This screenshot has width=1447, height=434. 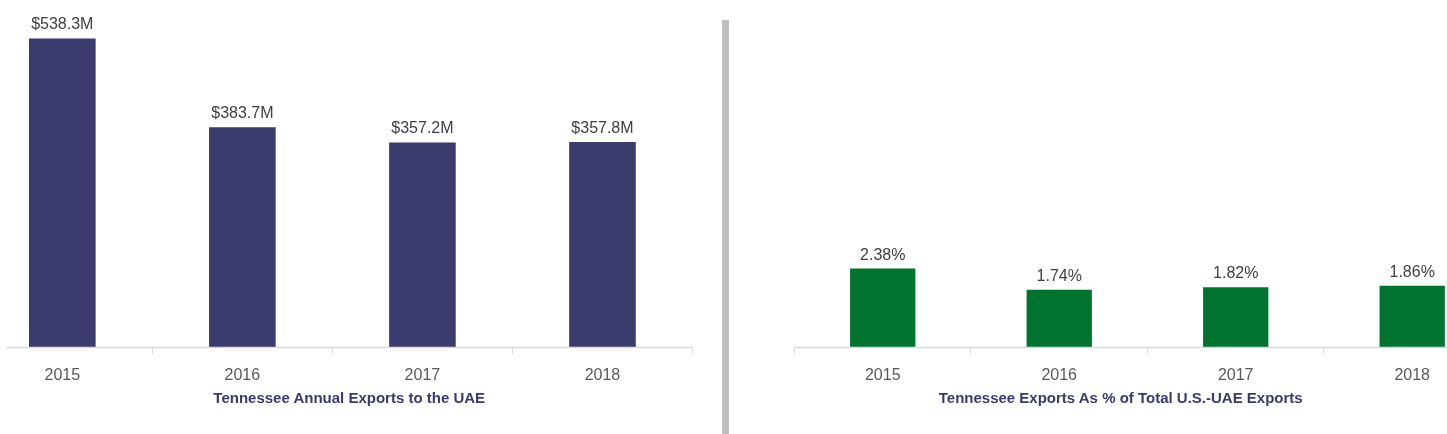 What do you see at coordinates (242, 113) in the screenshot?
I see `data-label: $383.7M` at bounding box center [242, 113].